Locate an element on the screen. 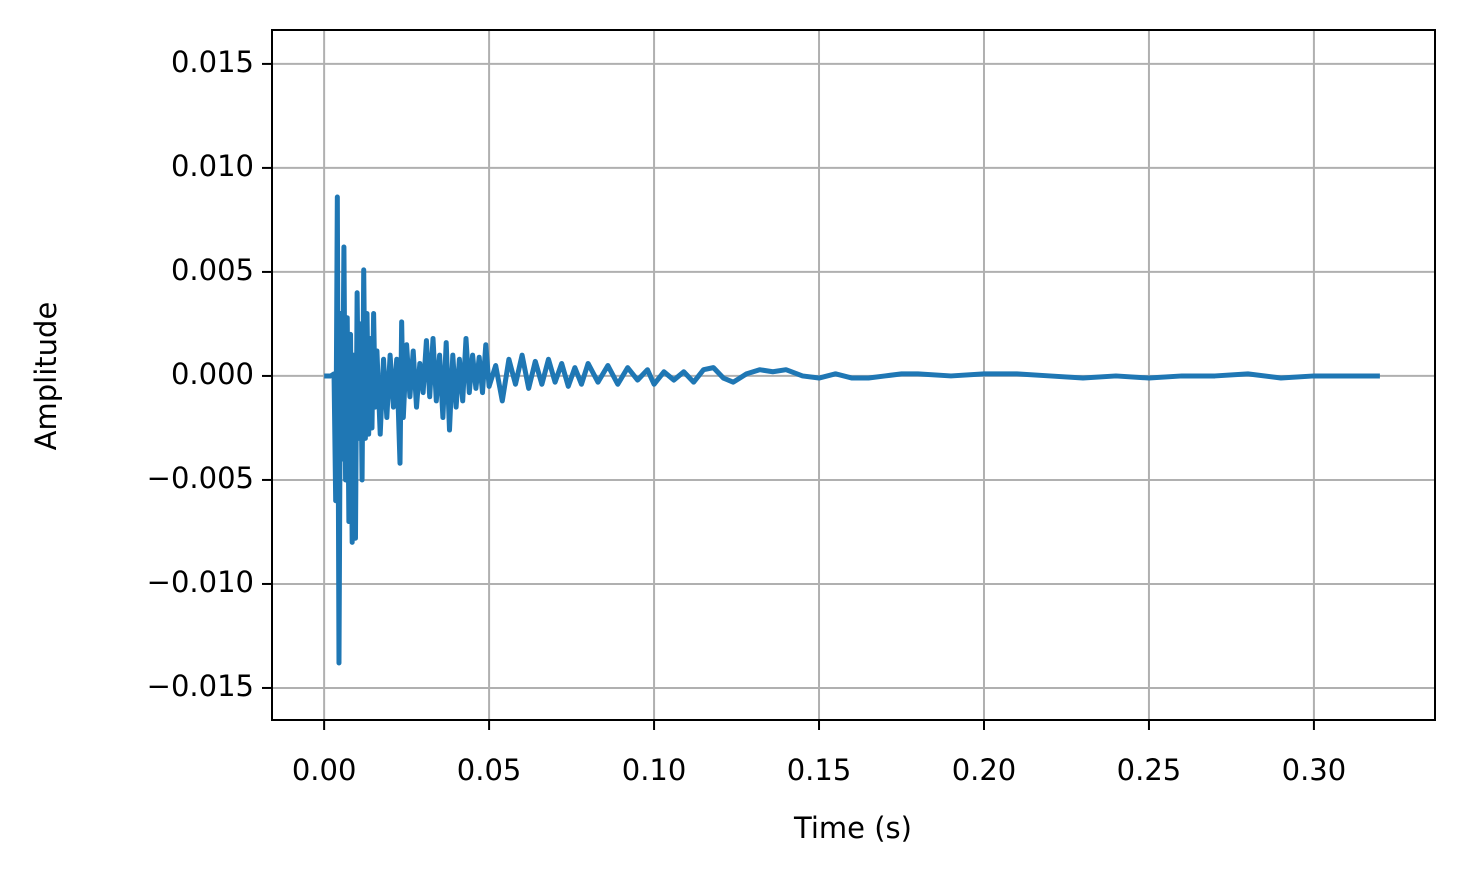 The width and height of the screenshot is (1464, 882). x-tick-label: 0.15 is located at coordinates (819, 770).